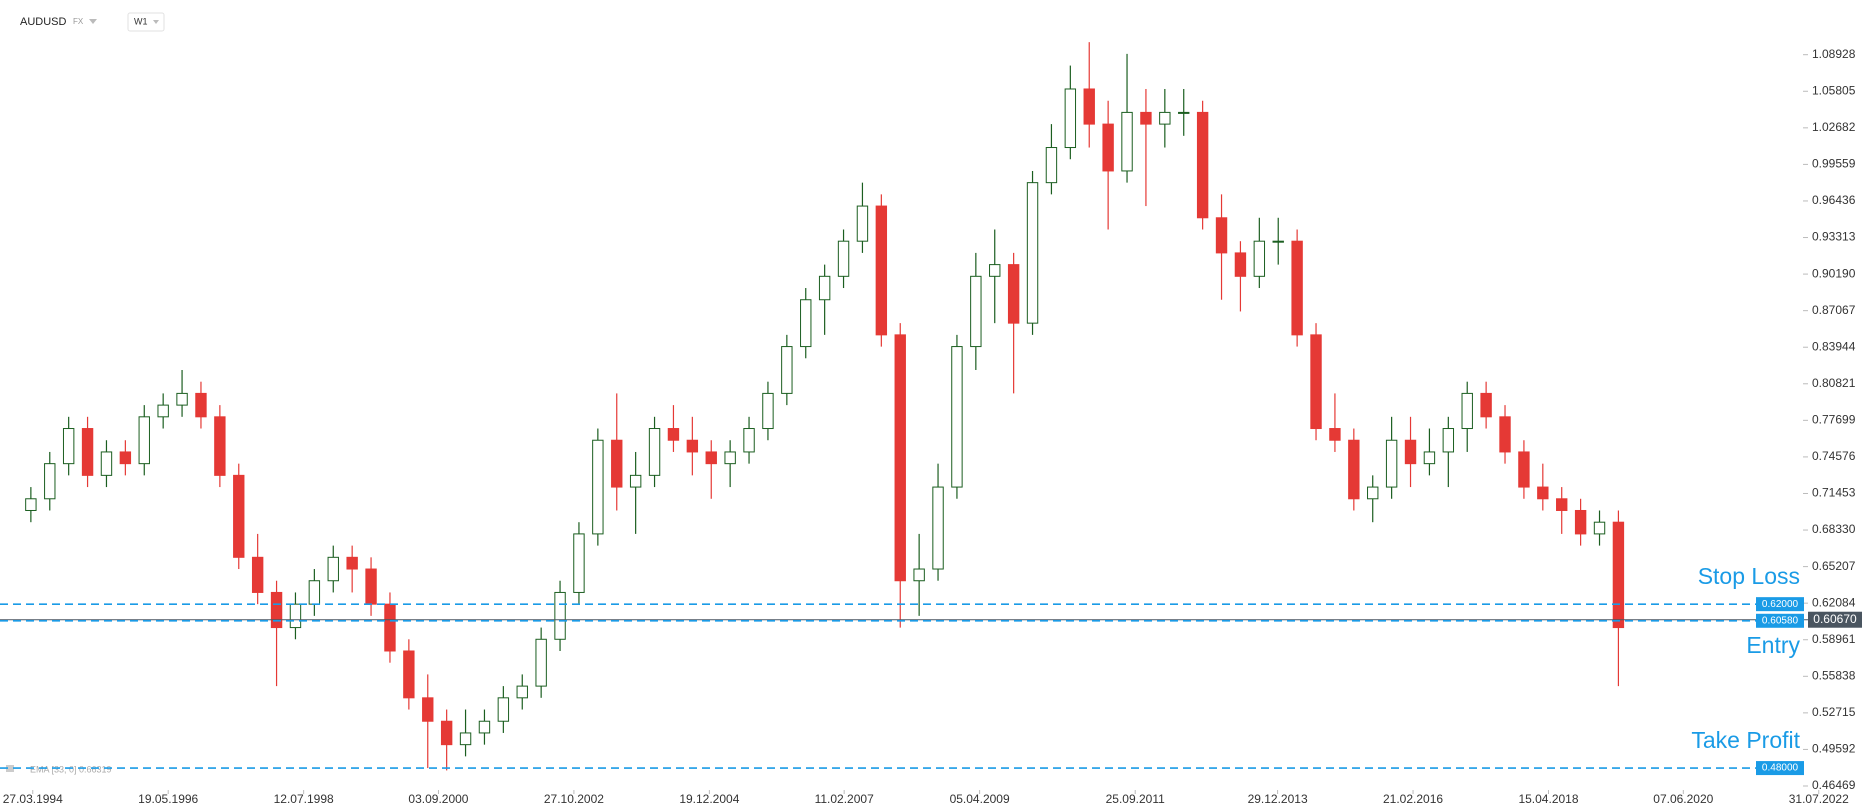 The height and width of the screenshot is (812, 1866). I want to click on x-tick-label: 05.04.2009, so click(980, 799).